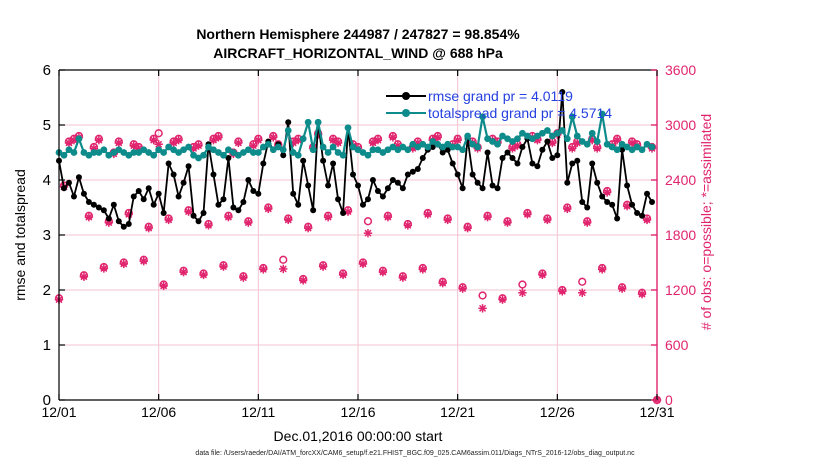 The image size is (830, 470). I want to click on legend-label-rmse: rmse grand pr = 4.0119, so click(500, 95).